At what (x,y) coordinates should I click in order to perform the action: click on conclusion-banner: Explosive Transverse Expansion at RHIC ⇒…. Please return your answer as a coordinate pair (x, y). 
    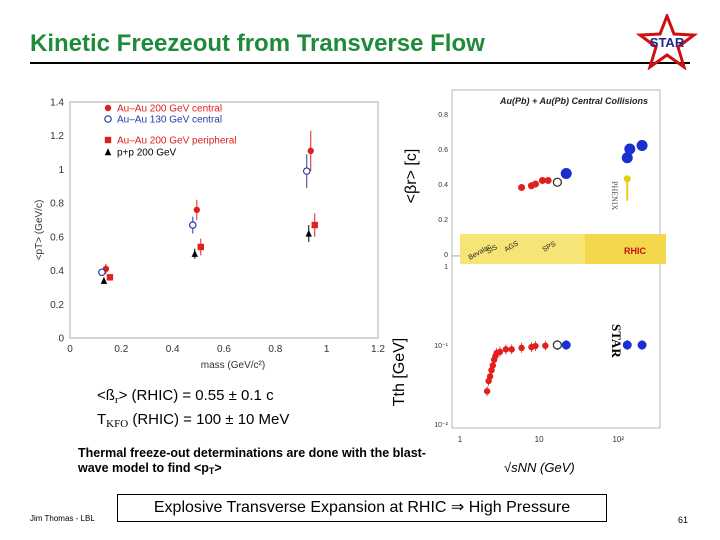
    Looking at the image, I should click on (362, 508).